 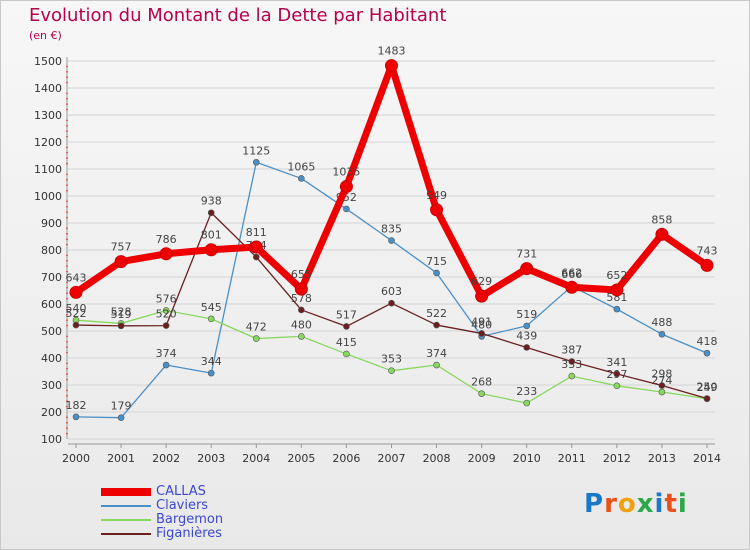 I want to click on data-label-figanires: 491, so click(x=481, y=321).